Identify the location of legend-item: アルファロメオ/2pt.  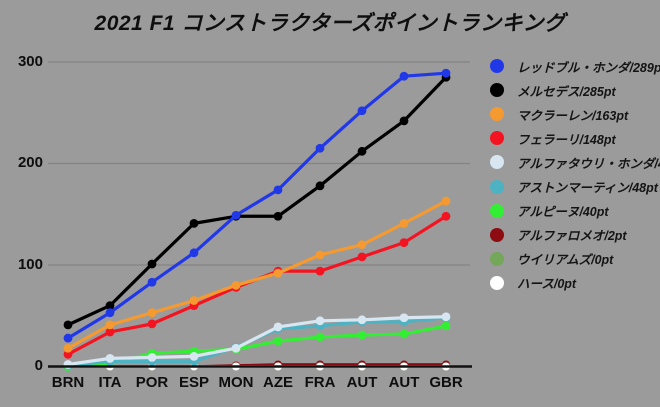
(575, 235).